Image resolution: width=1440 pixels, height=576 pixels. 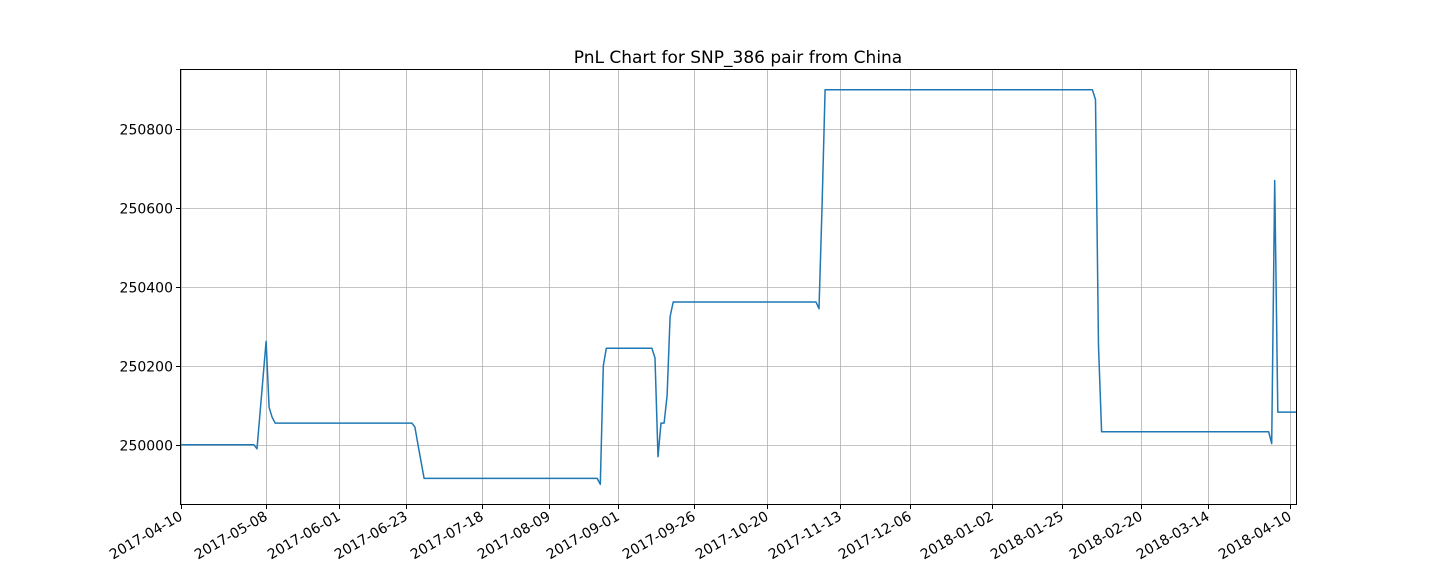 What do you see at coordinates (738, 58) in the screenshot?
I see `chart-title: PnL Chart for SNP_386 pair from China` at bounding box center [738, 58].